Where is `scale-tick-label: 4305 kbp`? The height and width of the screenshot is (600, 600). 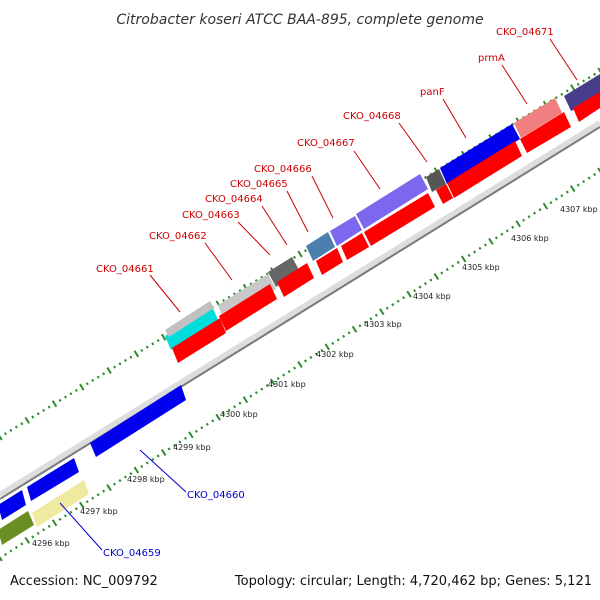 scale-tick-label: 4305 kbp is located at coordinates (481, 267).